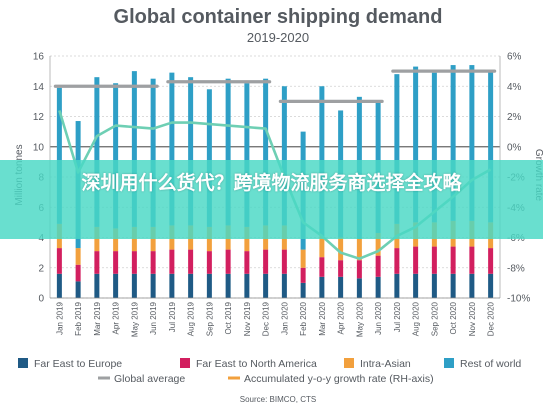 The image size is (543, 408). Describe the element at coordinates (490, 364) in the screenshot. I see `legend-label: Rest of world` at that location.